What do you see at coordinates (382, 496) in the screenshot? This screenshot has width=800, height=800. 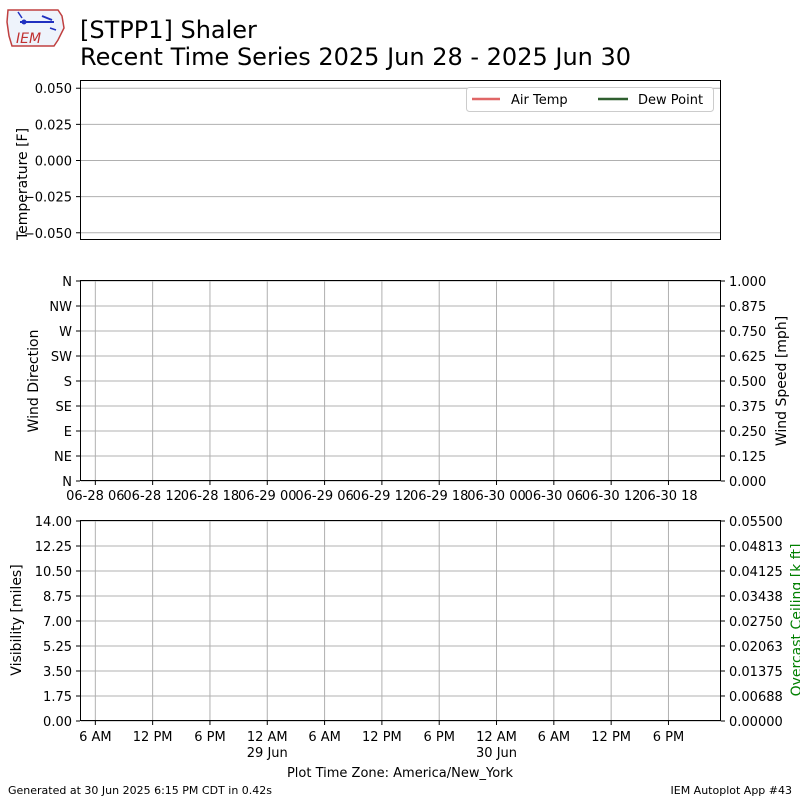 I see `x-tick-label: 06-29 12` at bounding box center [382, 496].